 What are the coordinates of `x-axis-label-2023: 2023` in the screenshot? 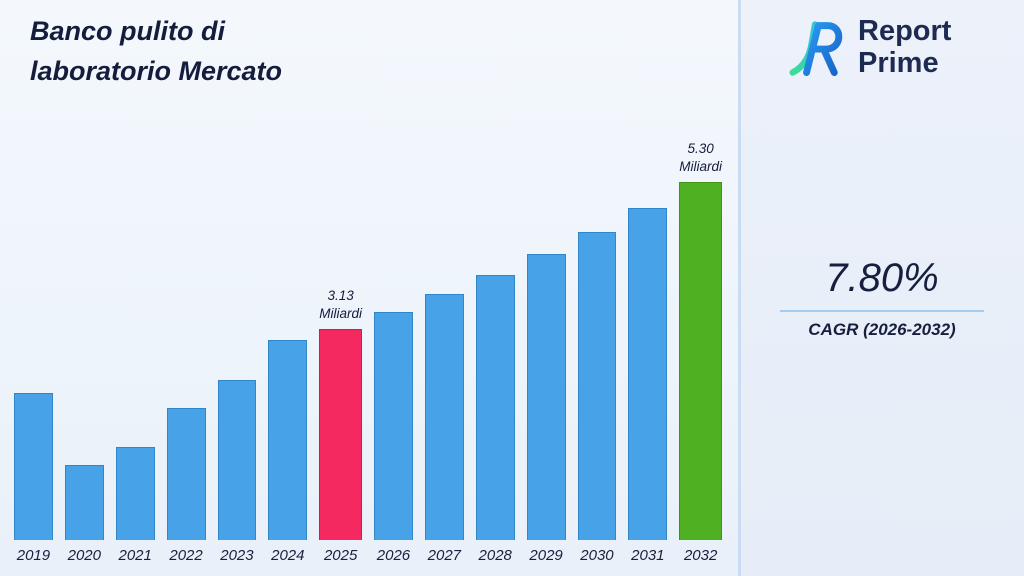 It's located at (237, 555).